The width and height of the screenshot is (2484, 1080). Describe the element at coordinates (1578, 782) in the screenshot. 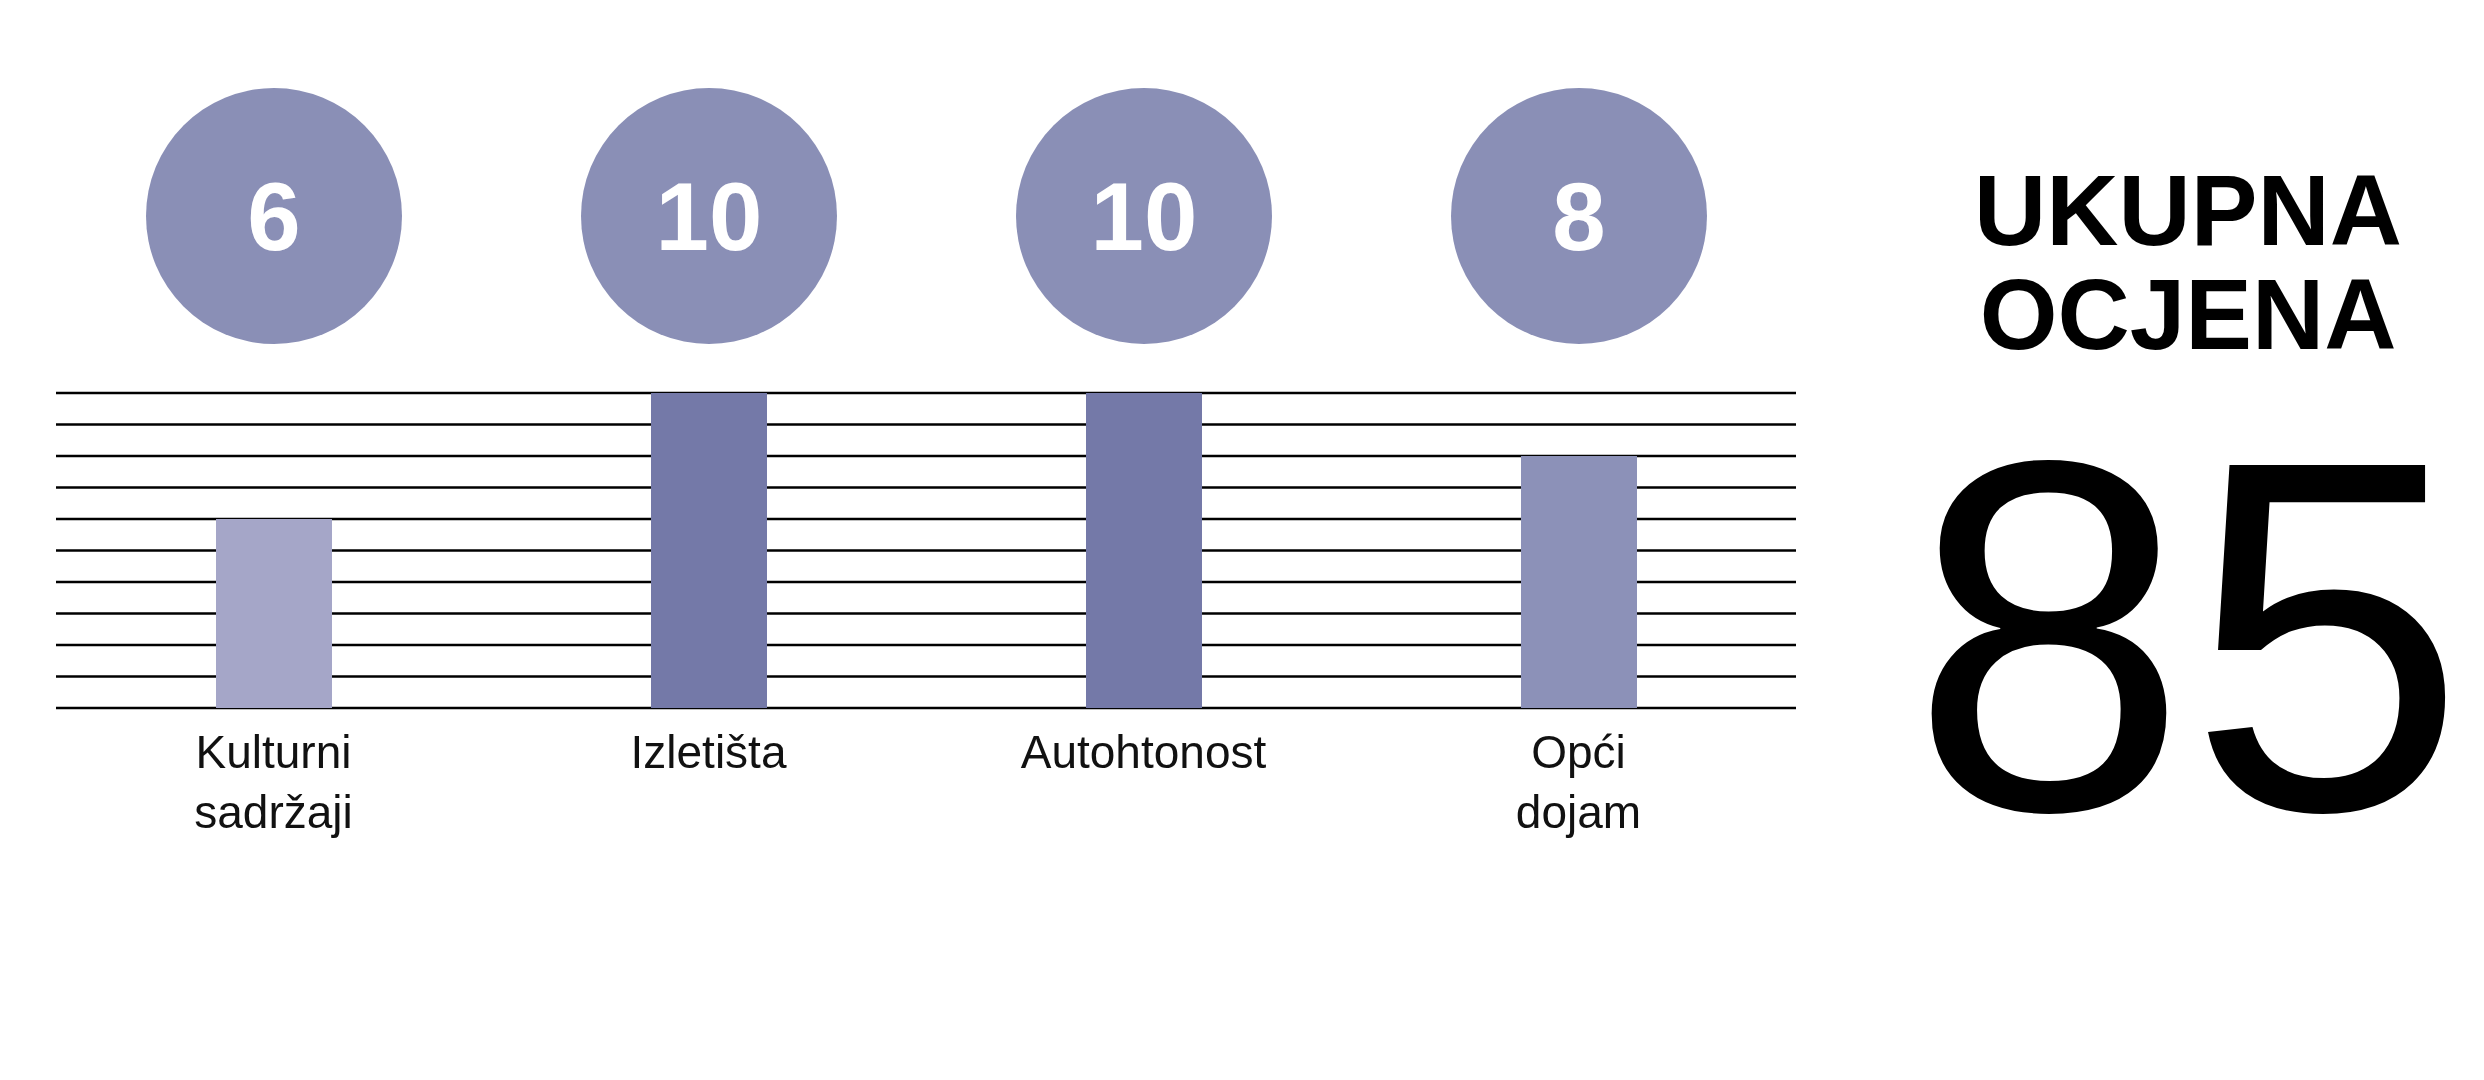

I see `x-tick-label: Opći dojam` at that location.